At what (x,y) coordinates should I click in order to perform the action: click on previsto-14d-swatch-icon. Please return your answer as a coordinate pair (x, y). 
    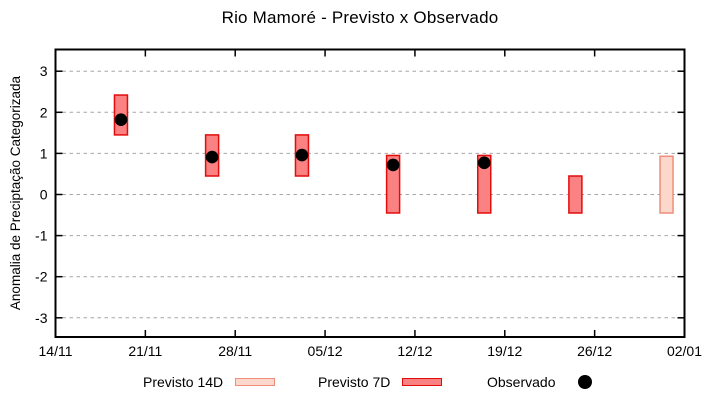
    Looking at the image, I should click on (255, 382).